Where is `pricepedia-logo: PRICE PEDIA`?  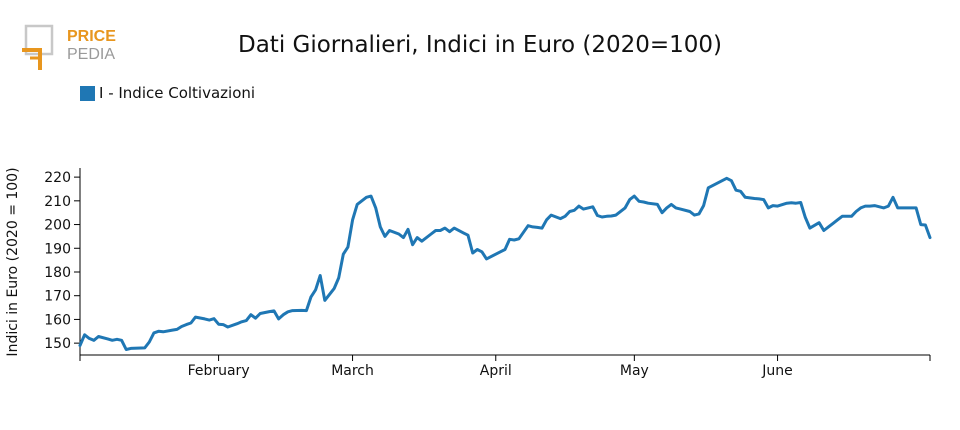 pricepedia-logo: PRICE PEDIA is located at coordinates (69, 47).